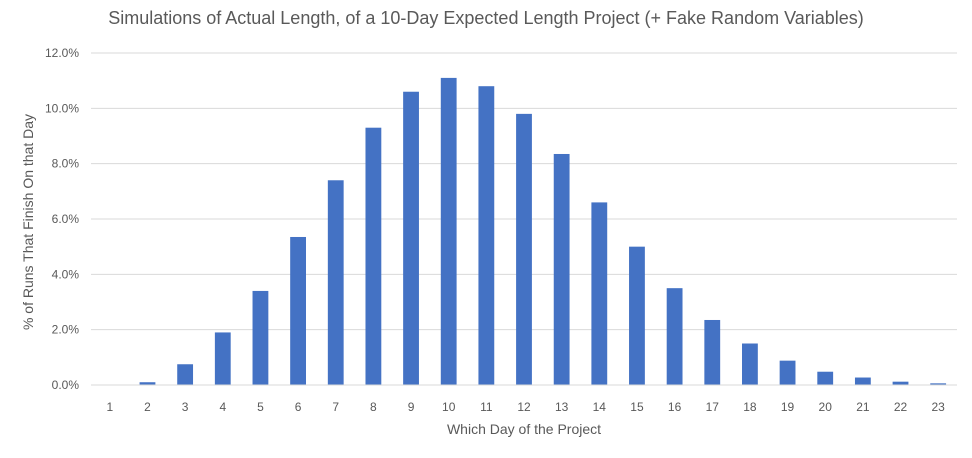  What do you see at coordinates (411, 407) in the screenshot?
I see `x-tick-label: 9` at bounding box center [411, 407].